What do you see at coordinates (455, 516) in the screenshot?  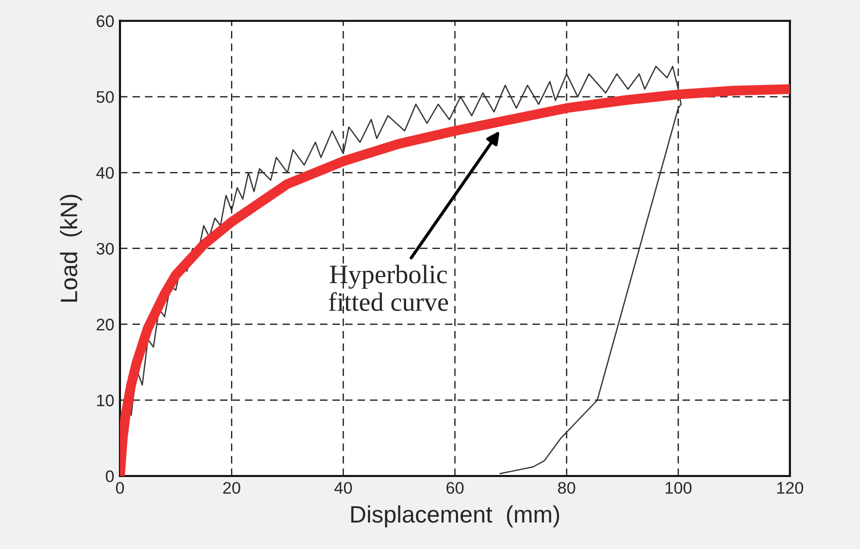 I see `x-axis-title: Displacement (mm)` at bounding box center [455, 516].